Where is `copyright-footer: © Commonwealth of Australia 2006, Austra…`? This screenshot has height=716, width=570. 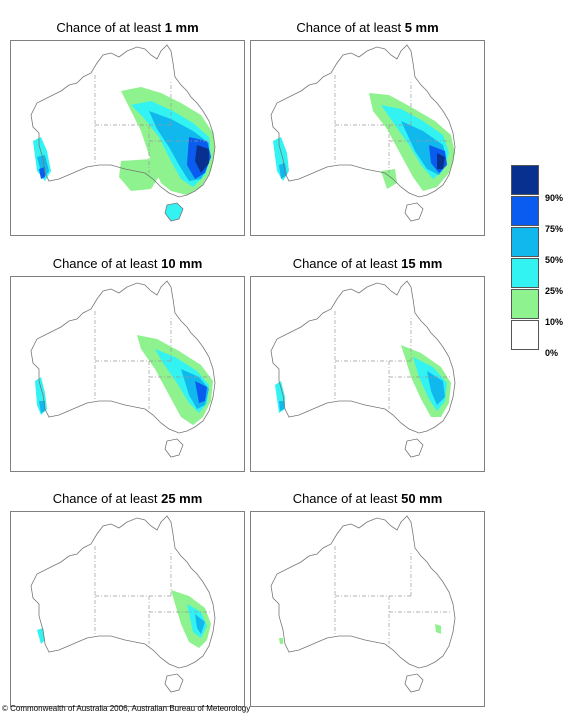 copyright-footer: © Commonwealth of Australia 2006, Austra… is located at coordinates (126, 708).